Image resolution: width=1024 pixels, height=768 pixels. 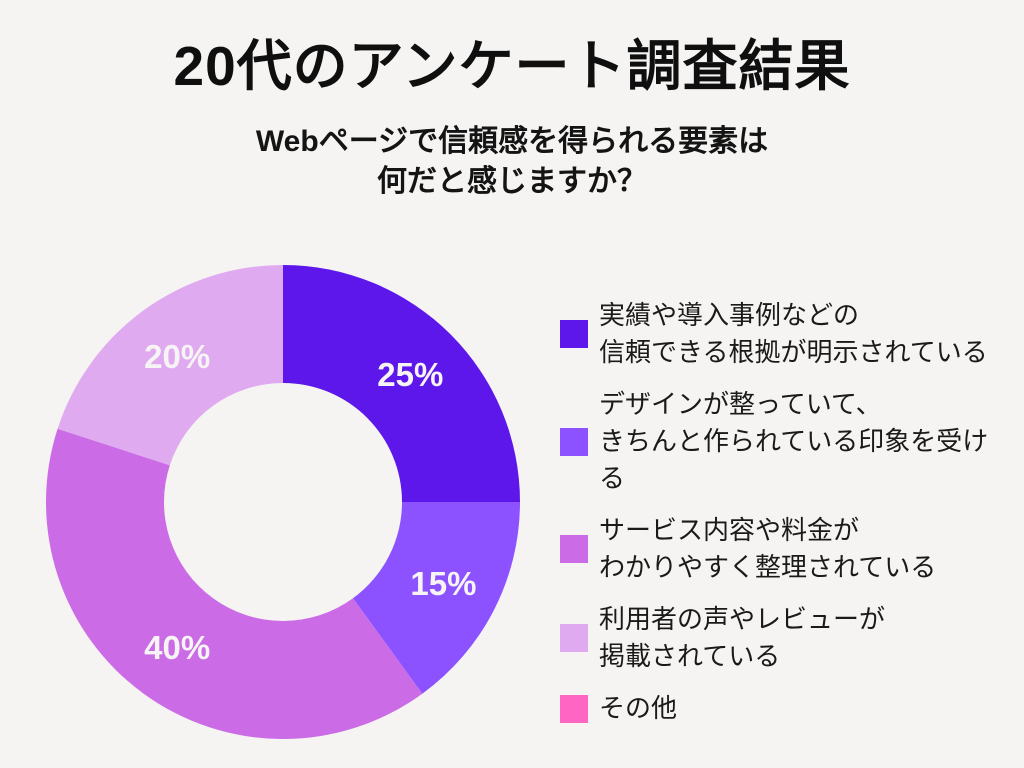 I want to click on segment-data-label: 20%, so click(x=177, y=356).